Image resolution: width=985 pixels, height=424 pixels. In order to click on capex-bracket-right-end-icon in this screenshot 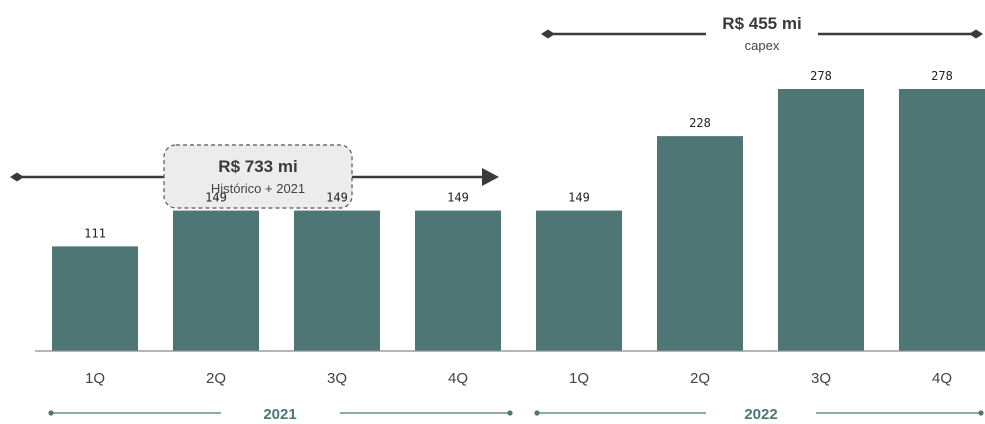, I will do `click(976, 34)`.